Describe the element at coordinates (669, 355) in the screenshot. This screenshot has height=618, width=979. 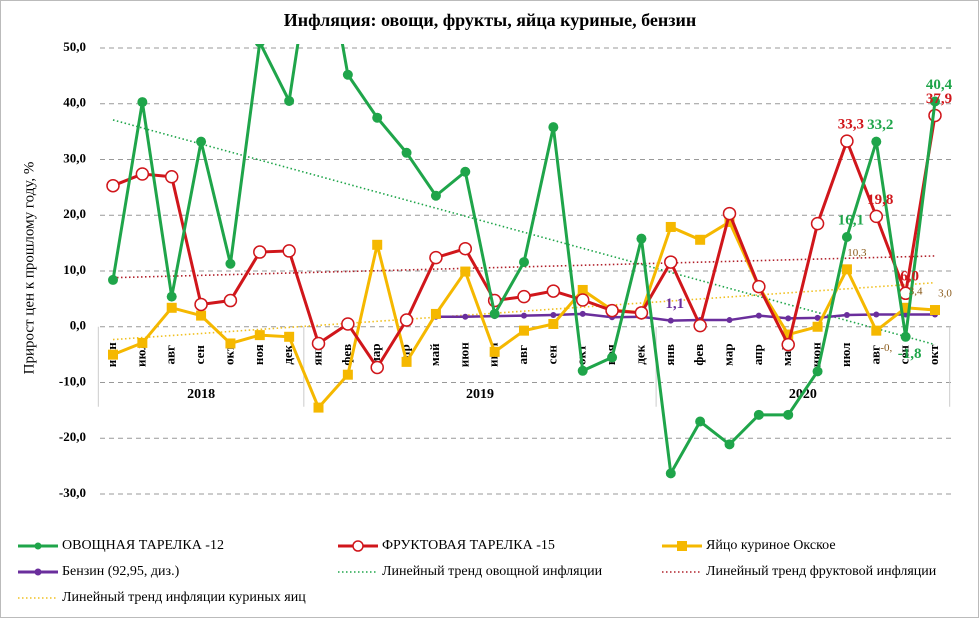
I see `x-tick-label: янв` at that location.